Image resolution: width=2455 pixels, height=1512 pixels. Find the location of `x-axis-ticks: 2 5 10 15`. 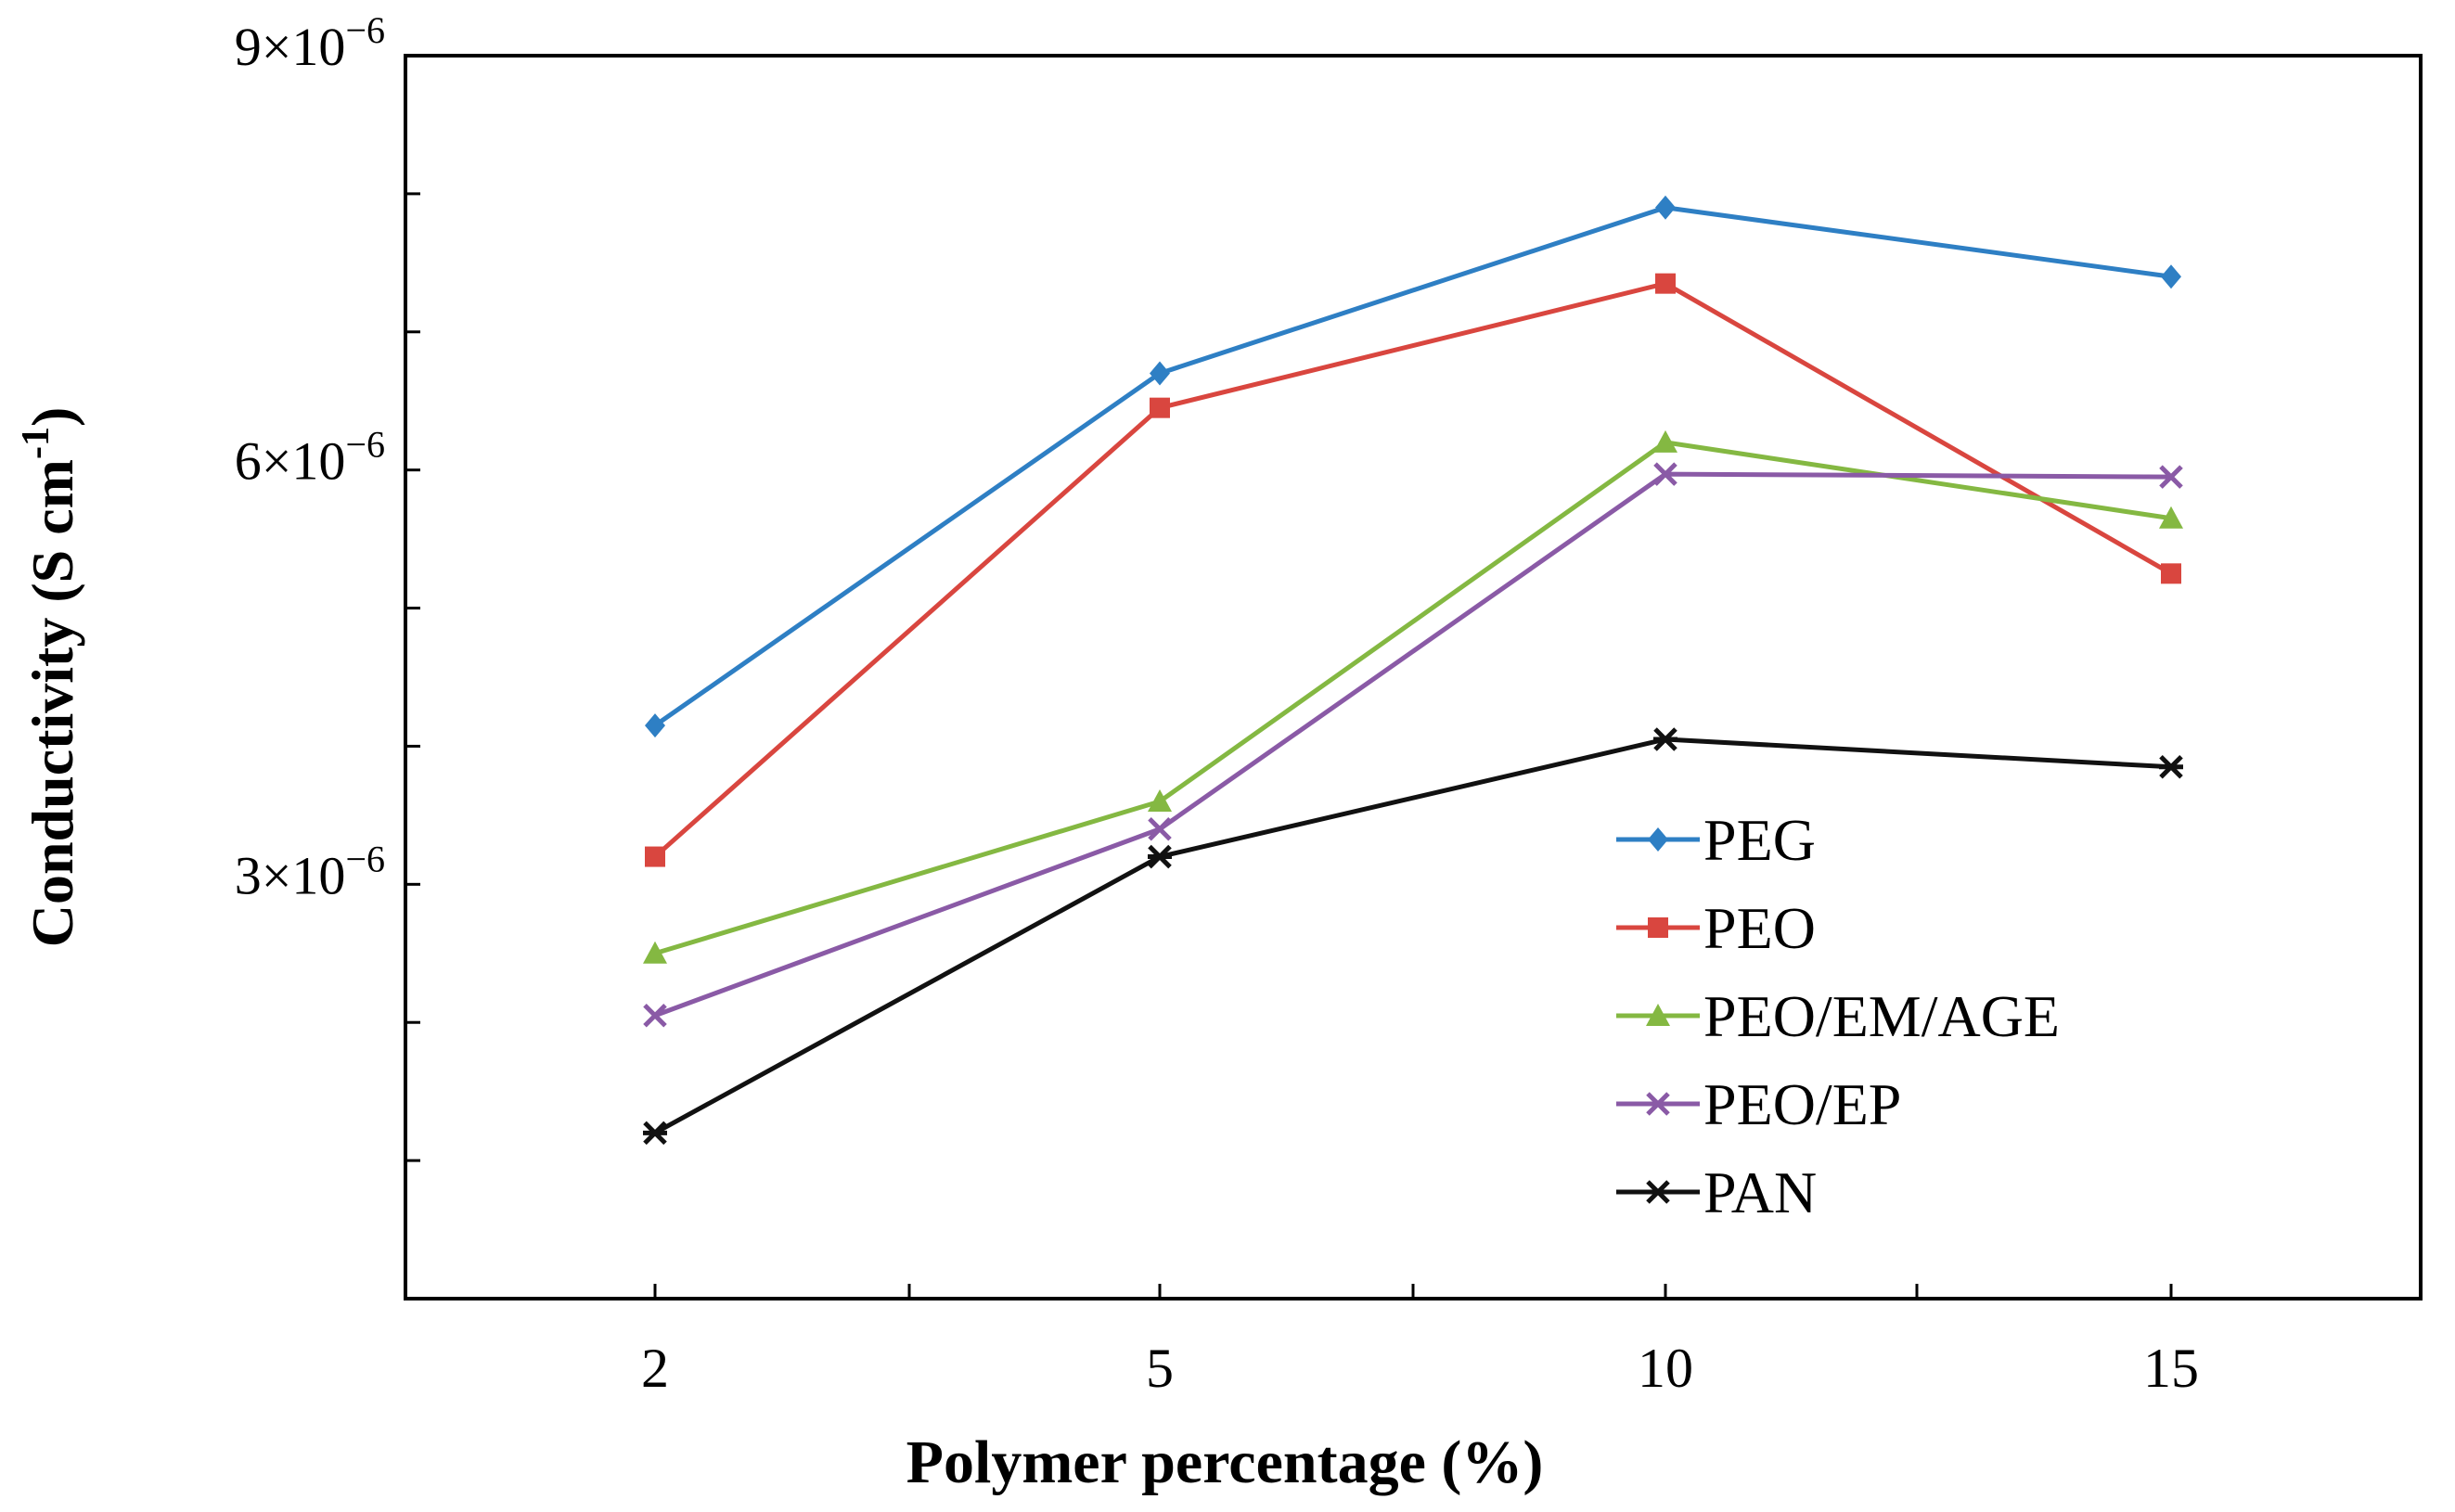

x-axis-ticks: 2 5 10 15 is located at coordinates (1420, 1341).